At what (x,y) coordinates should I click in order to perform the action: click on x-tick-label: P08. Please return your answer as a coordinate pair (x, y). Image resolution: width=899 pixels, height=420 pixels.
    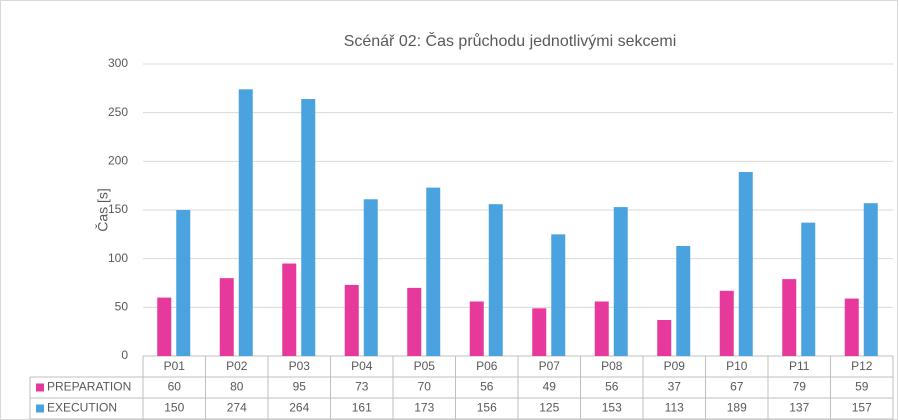
    Looking at the image, I should click on (612, 366).